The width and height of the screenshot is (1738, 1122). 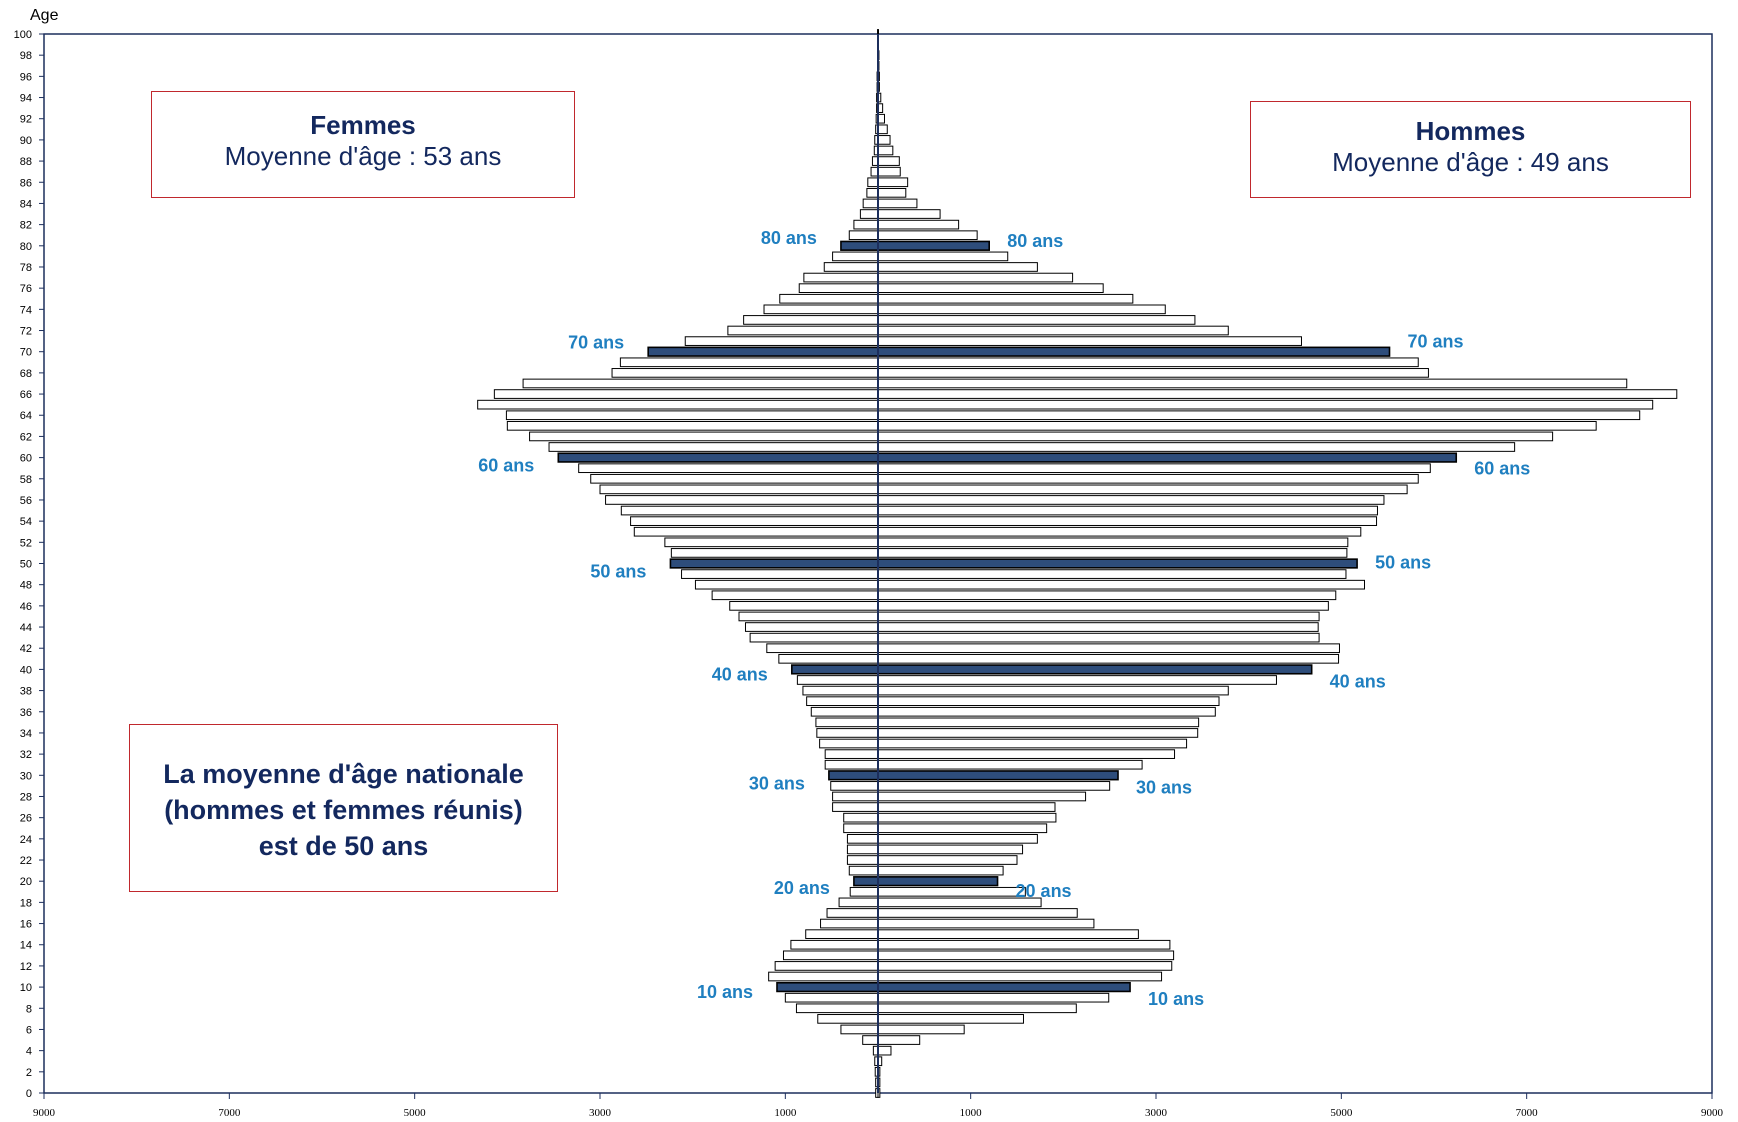 What do you see at coordinates (26, 310) in the screenshot?
I see `y-tick-label: 74` at bounding box center [26, 310].